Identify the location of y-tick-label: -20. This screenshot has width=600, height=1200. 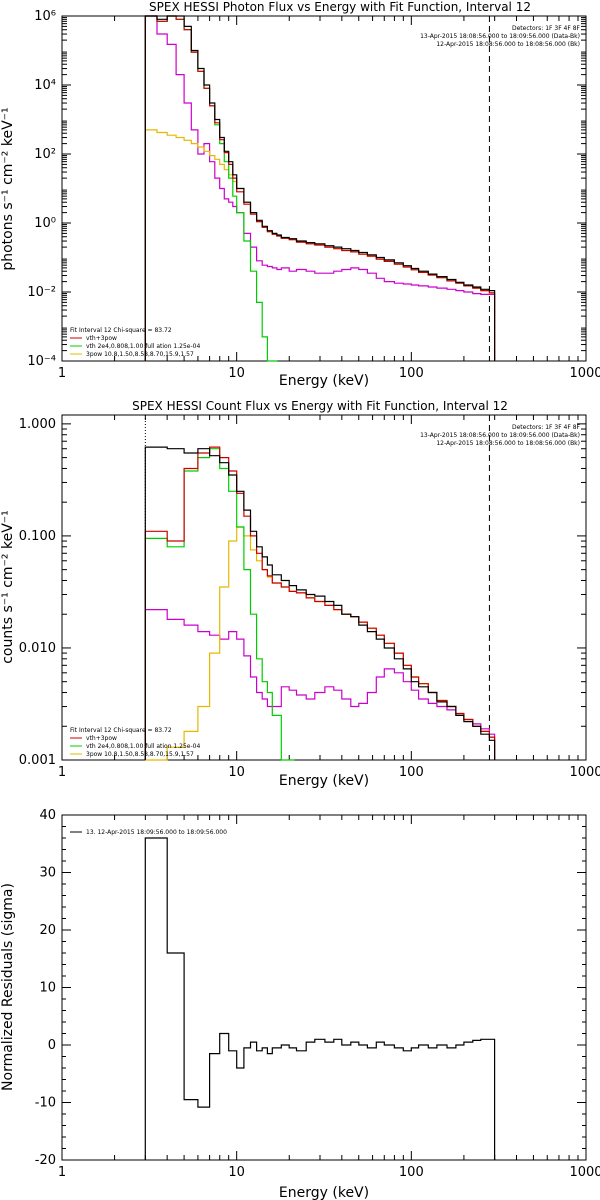
(45, 1160).